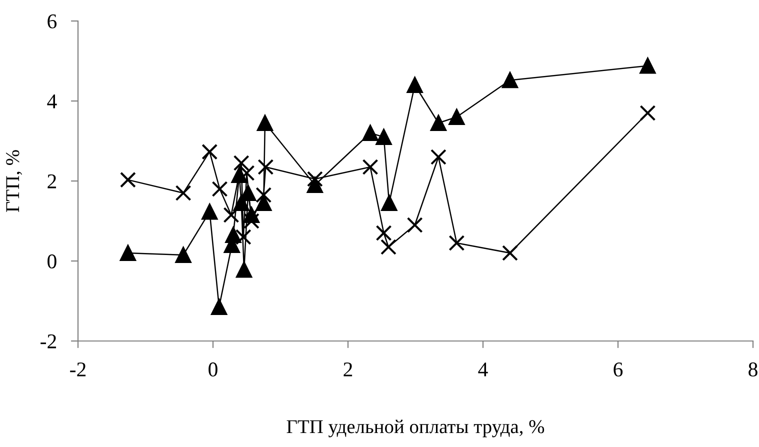  I want to click on y-tick-label: 0, so click(52, 261).